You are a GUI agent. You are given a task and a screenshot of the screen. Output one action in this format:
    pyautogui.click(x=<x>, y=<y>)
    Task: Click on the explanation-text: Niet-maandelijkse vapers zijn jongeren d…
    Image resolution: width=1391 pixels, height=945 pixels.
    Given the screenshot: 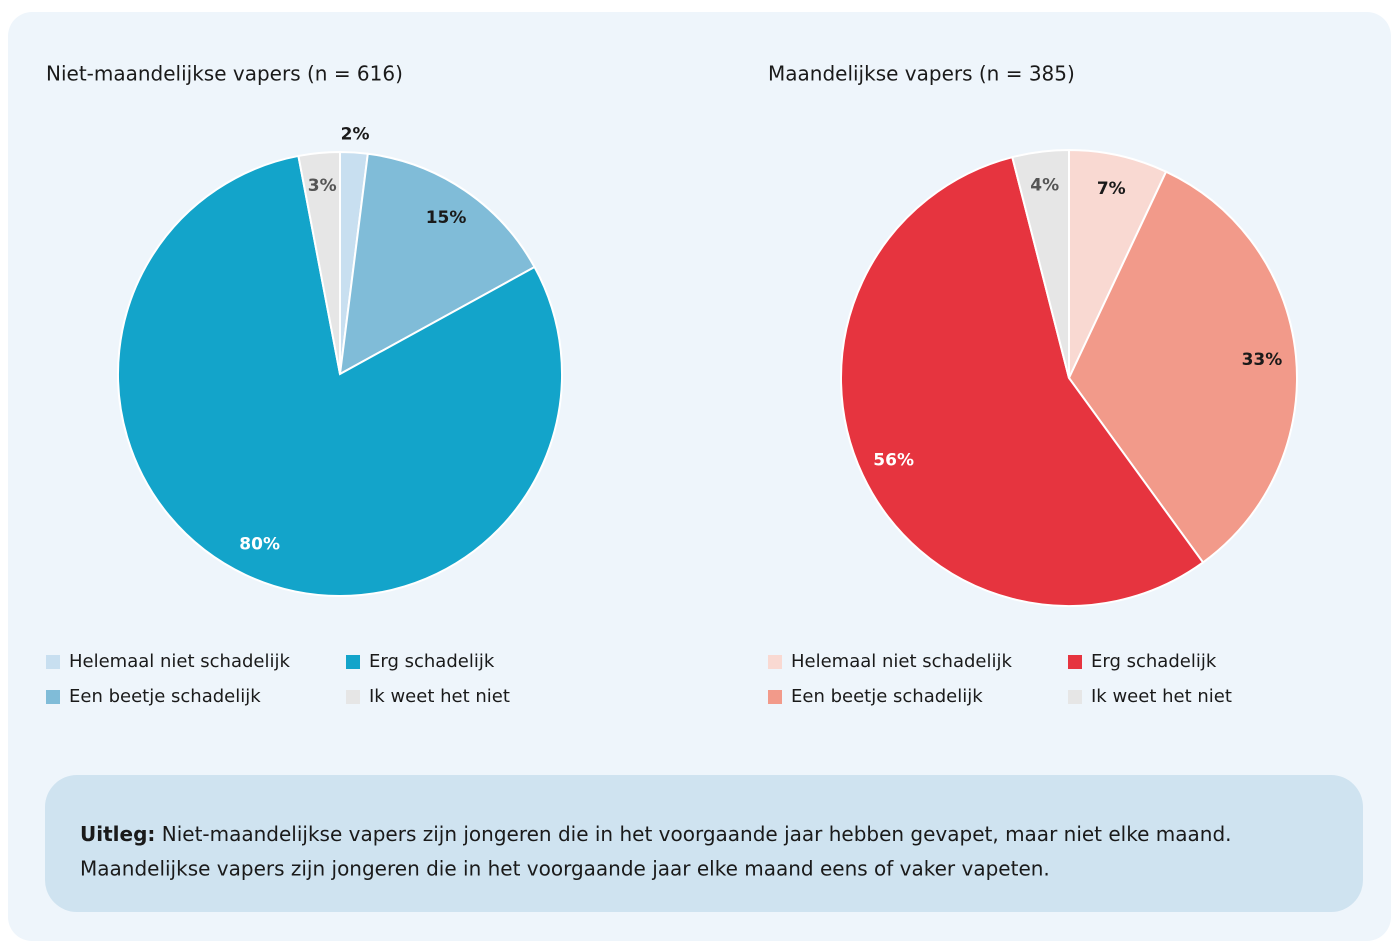 What is the action you would take?
    pyautogui.click(x=697, y=834)
    